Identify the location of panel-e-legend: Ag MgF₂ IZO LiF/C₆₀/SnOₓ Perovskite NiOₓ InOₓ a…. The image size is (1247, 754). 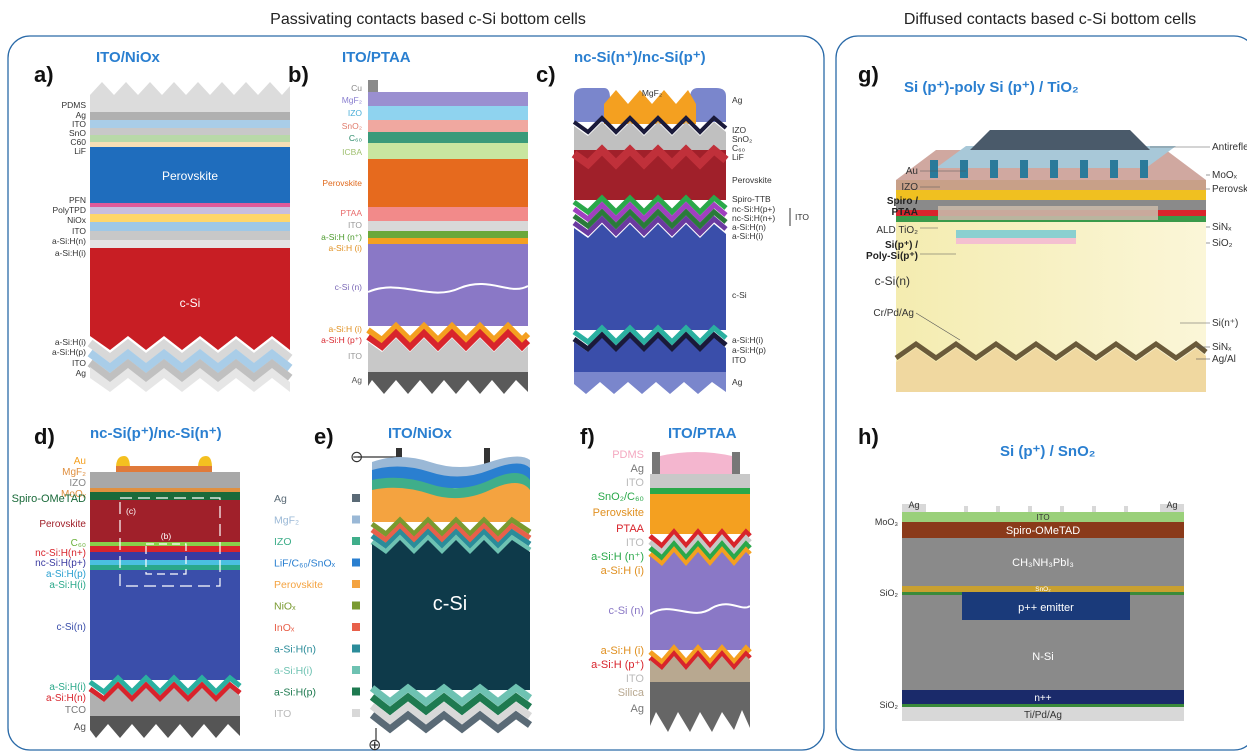
(317, 606).